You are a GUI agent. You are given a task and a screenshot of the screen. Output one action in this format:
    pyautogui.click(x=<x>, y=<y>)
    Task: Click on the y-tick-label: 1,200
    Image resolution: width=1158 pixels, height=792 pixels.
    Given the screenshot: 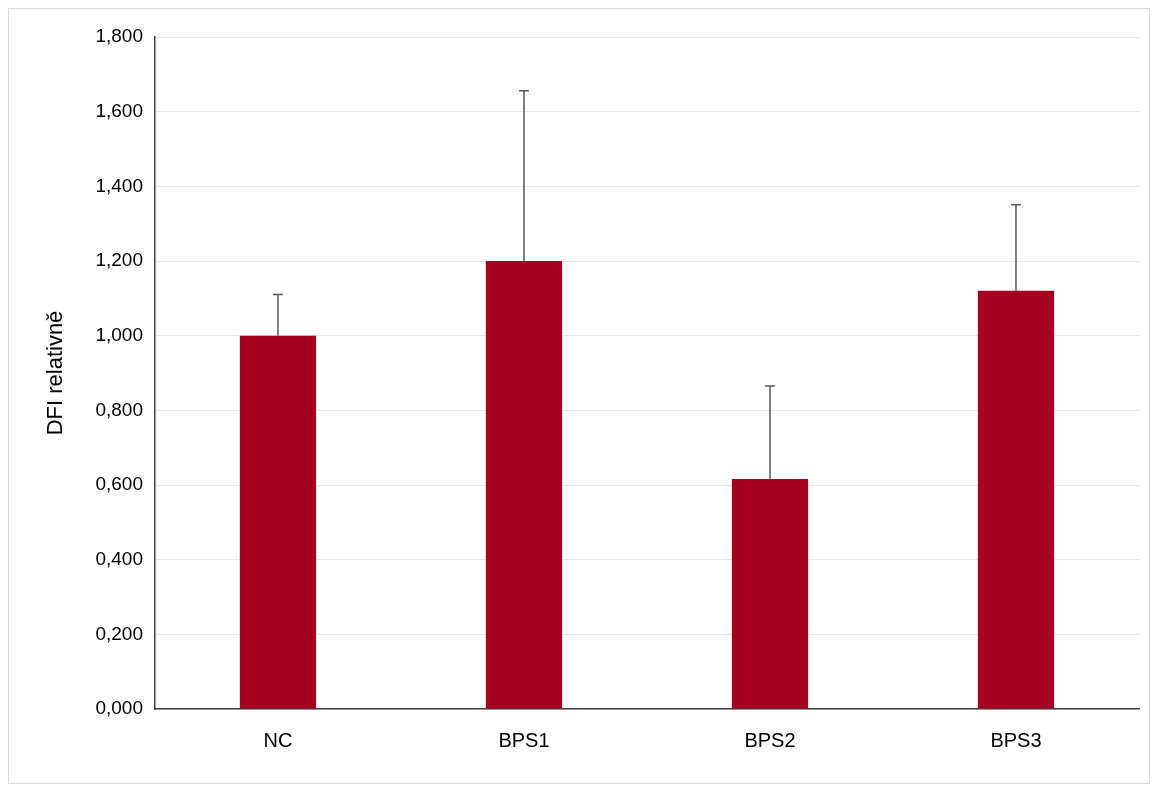 What is the action you would take?
    pyautogui.click(x=119, y=260)
    